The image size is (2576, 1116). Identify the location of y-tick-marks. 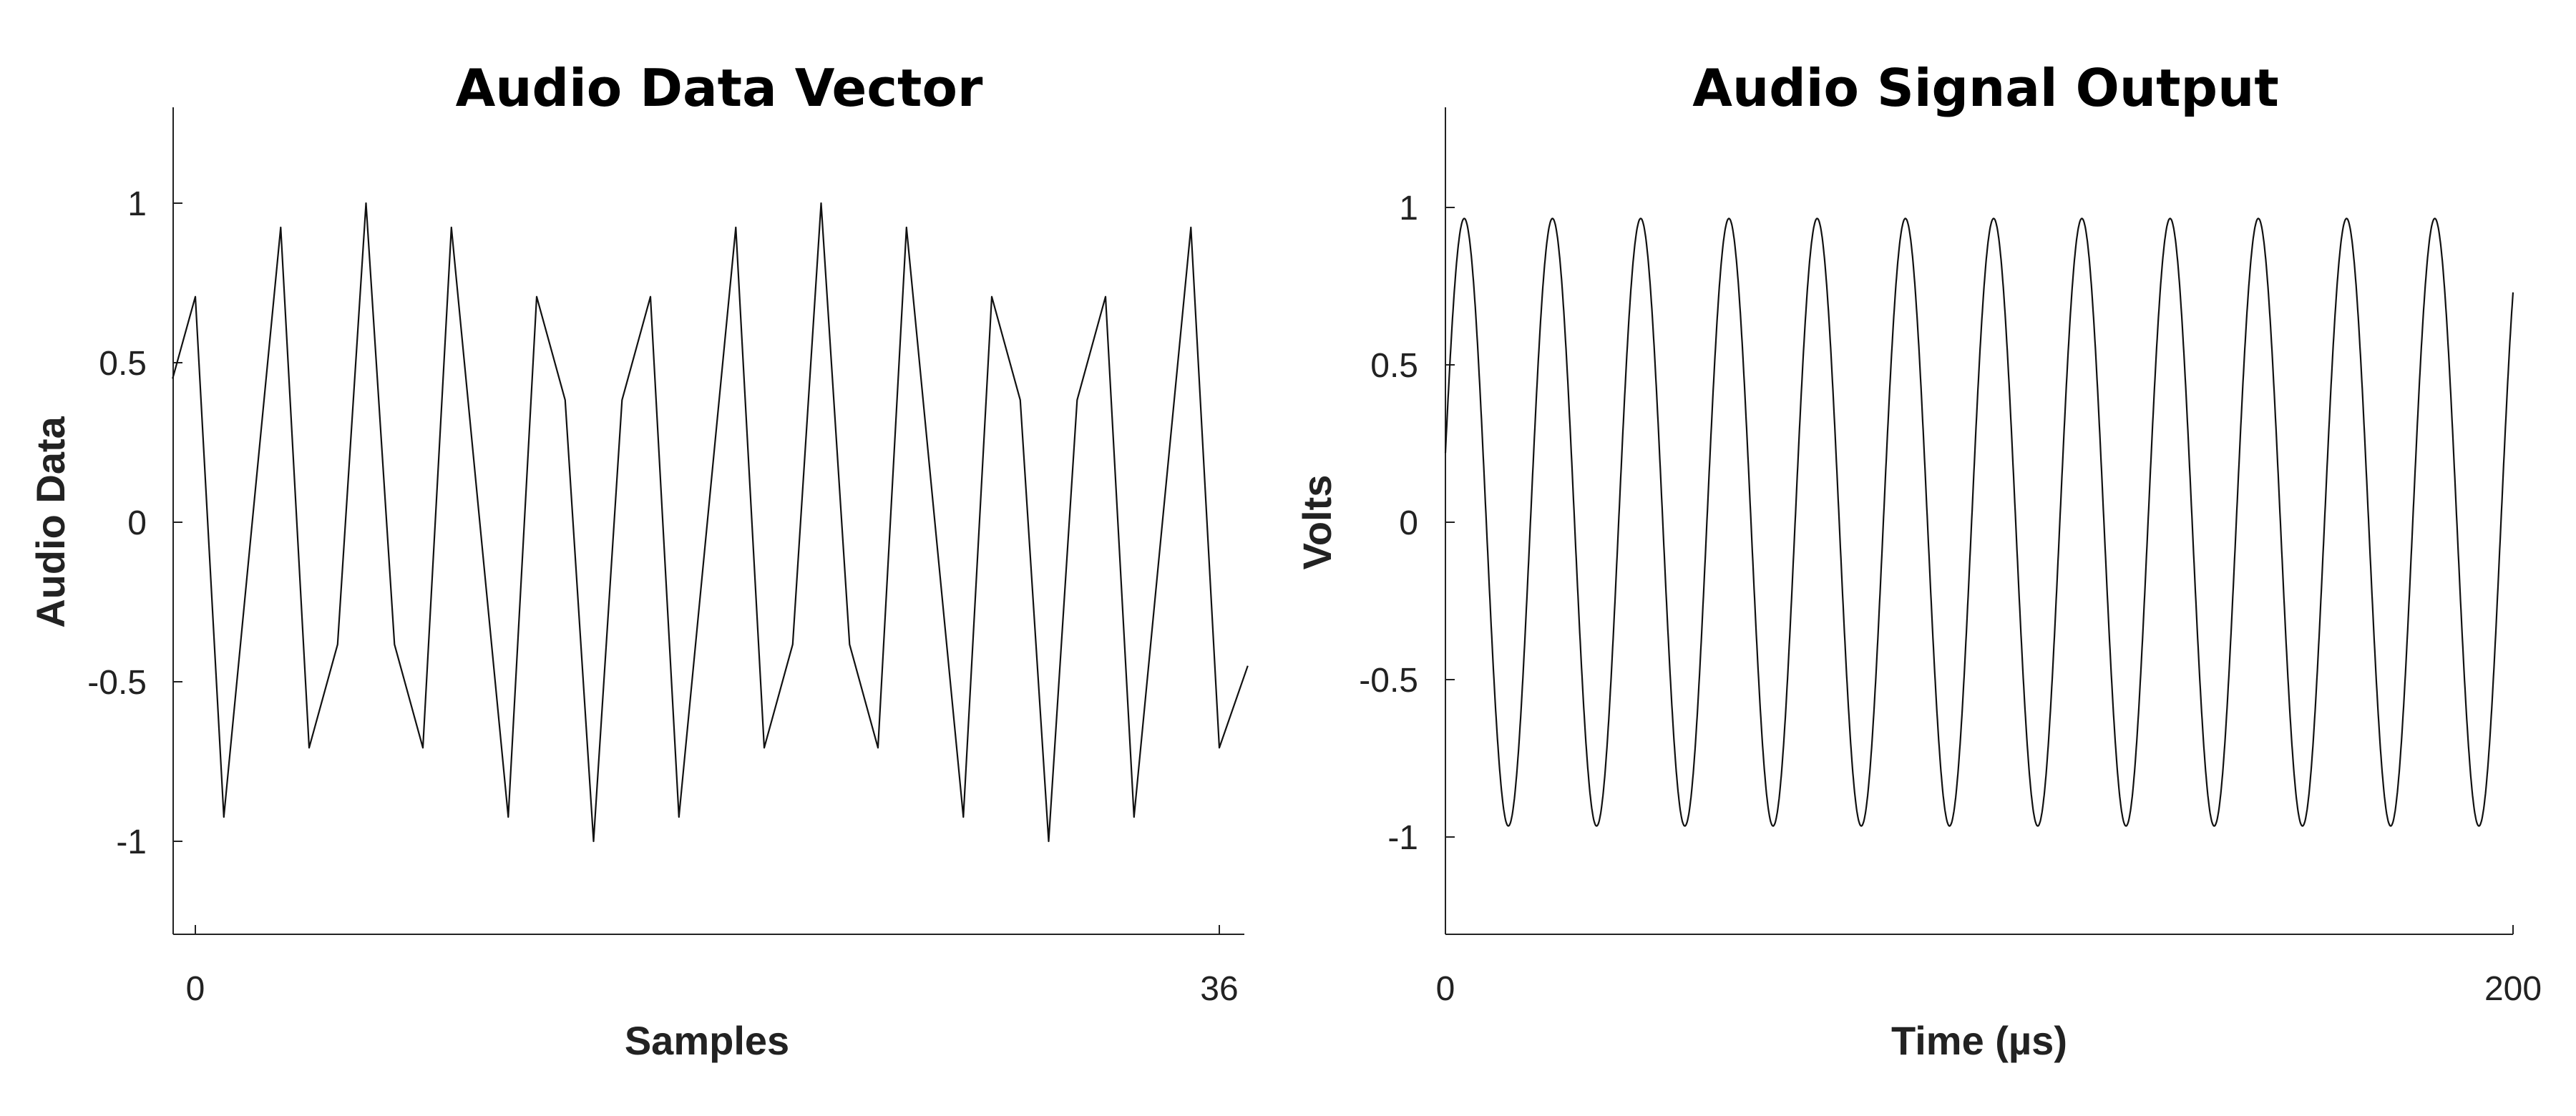
(177, 522).